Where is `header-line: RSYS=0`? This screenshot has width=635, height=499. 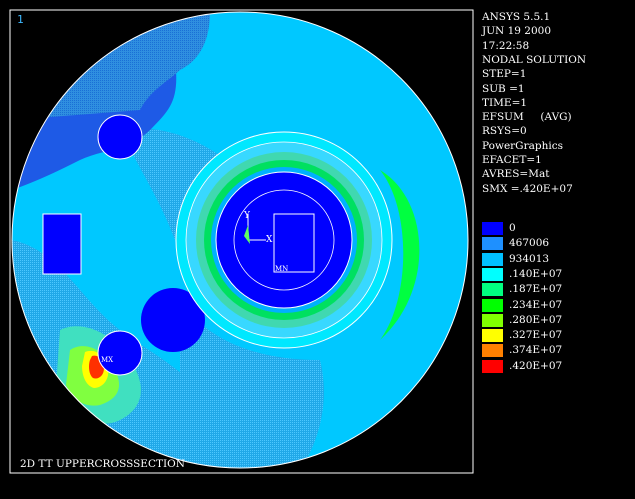 header-line: RSYS=0 is located at coordinates (504, 131).